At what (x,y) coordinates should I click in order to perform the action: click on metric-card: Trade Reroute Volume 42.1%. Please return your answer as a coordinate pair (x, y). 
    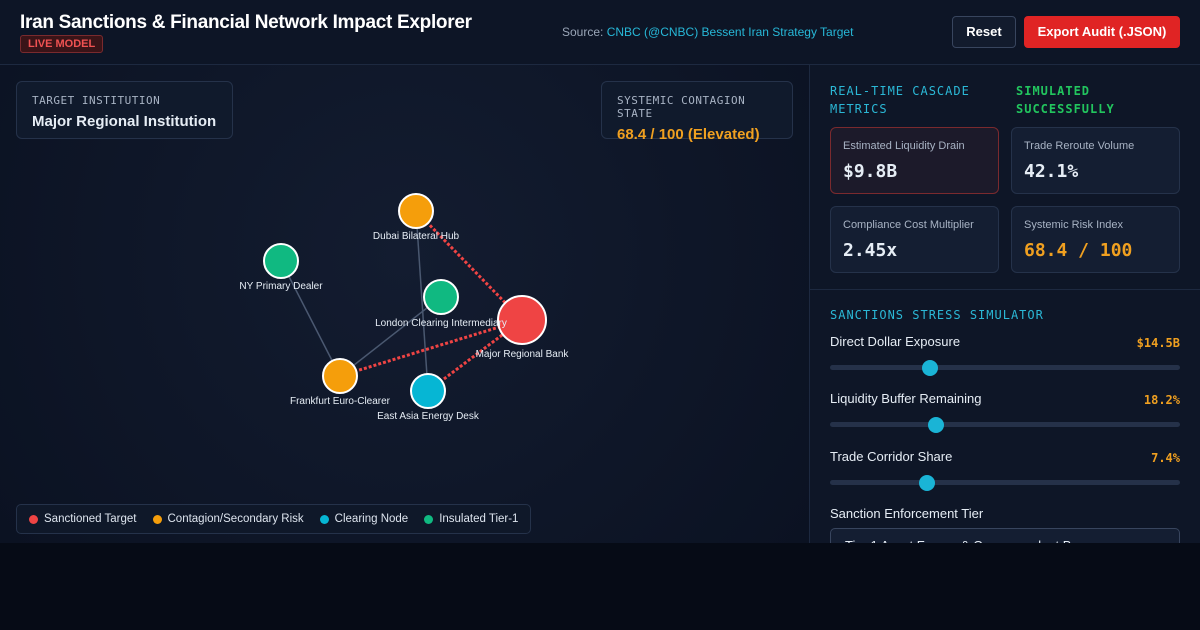
    Looking at the image, I should click on (1095, 160).